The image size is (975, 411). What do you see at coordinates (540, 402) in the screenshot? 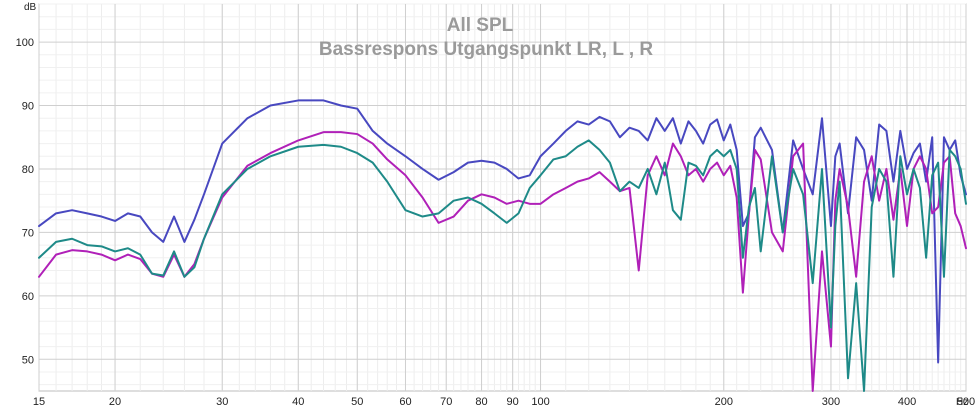
I see `x-tick-label: 100` at bounding box center [540, 402].